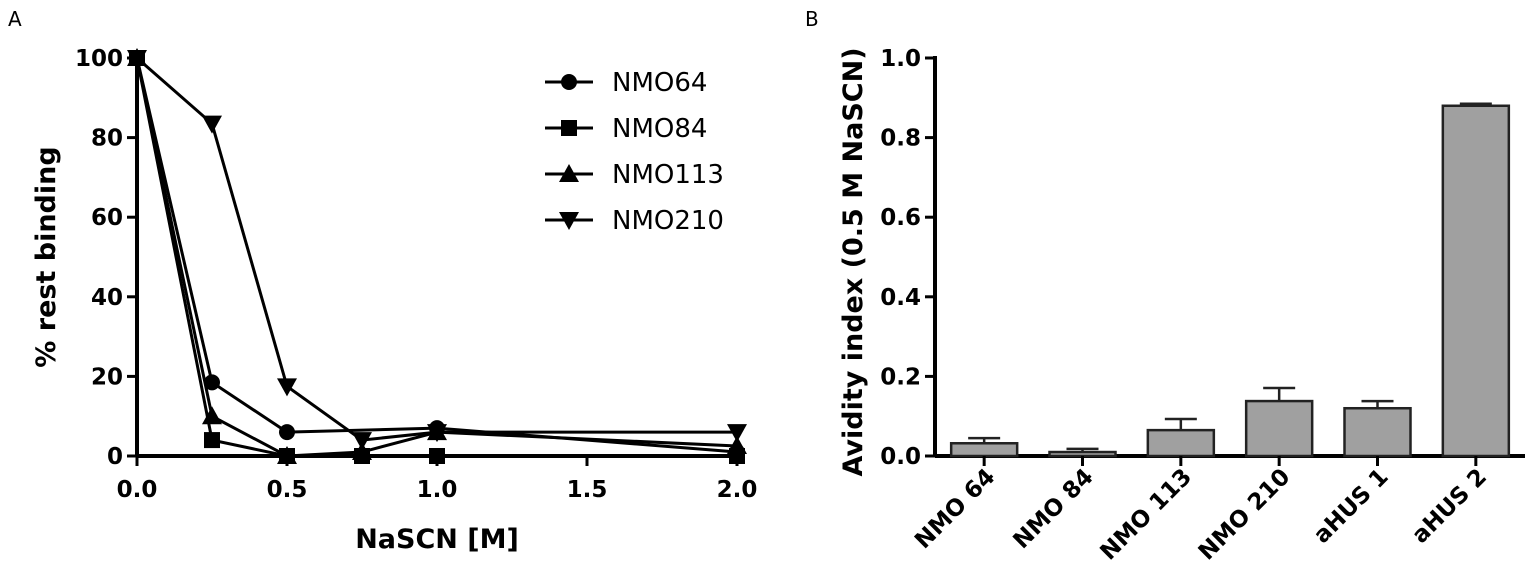 The image size is (1536, 578). I want to click on category-label: NMO 113, so click(1146, 515).